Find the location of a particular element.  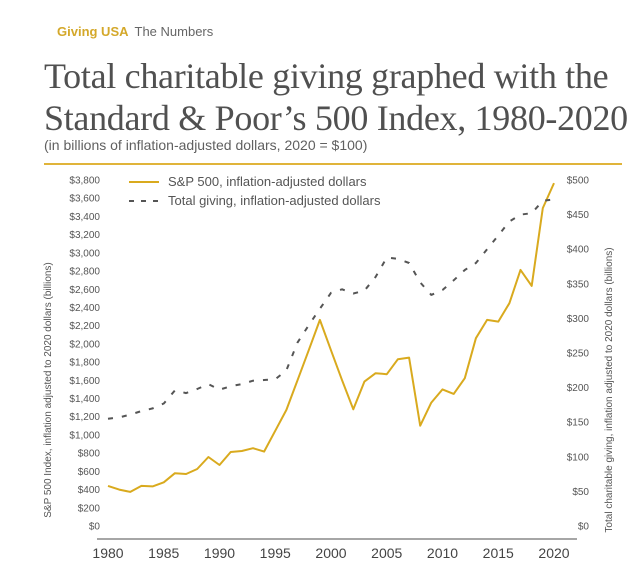

left-tick-label: $3,000 is located at coordinates (84, 253).